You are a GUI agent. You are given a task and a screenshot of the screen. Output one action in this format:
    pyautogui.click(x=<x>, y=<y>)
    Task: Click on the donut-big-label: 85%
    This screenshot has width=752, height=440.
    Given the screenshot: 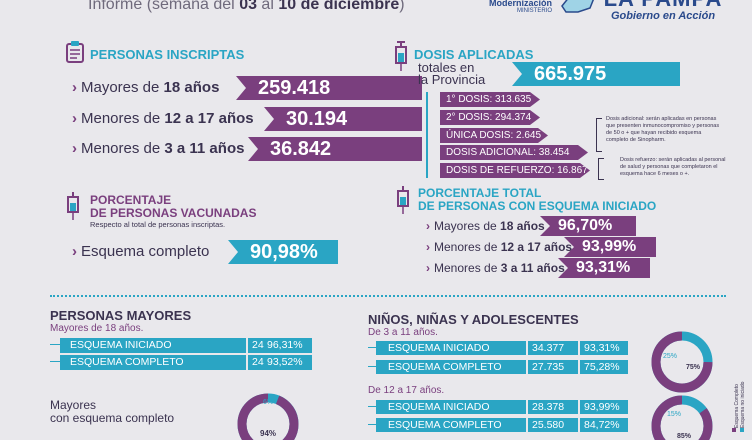 What is the action you would take?
    pyautogui.click(x=684, y=436)
    